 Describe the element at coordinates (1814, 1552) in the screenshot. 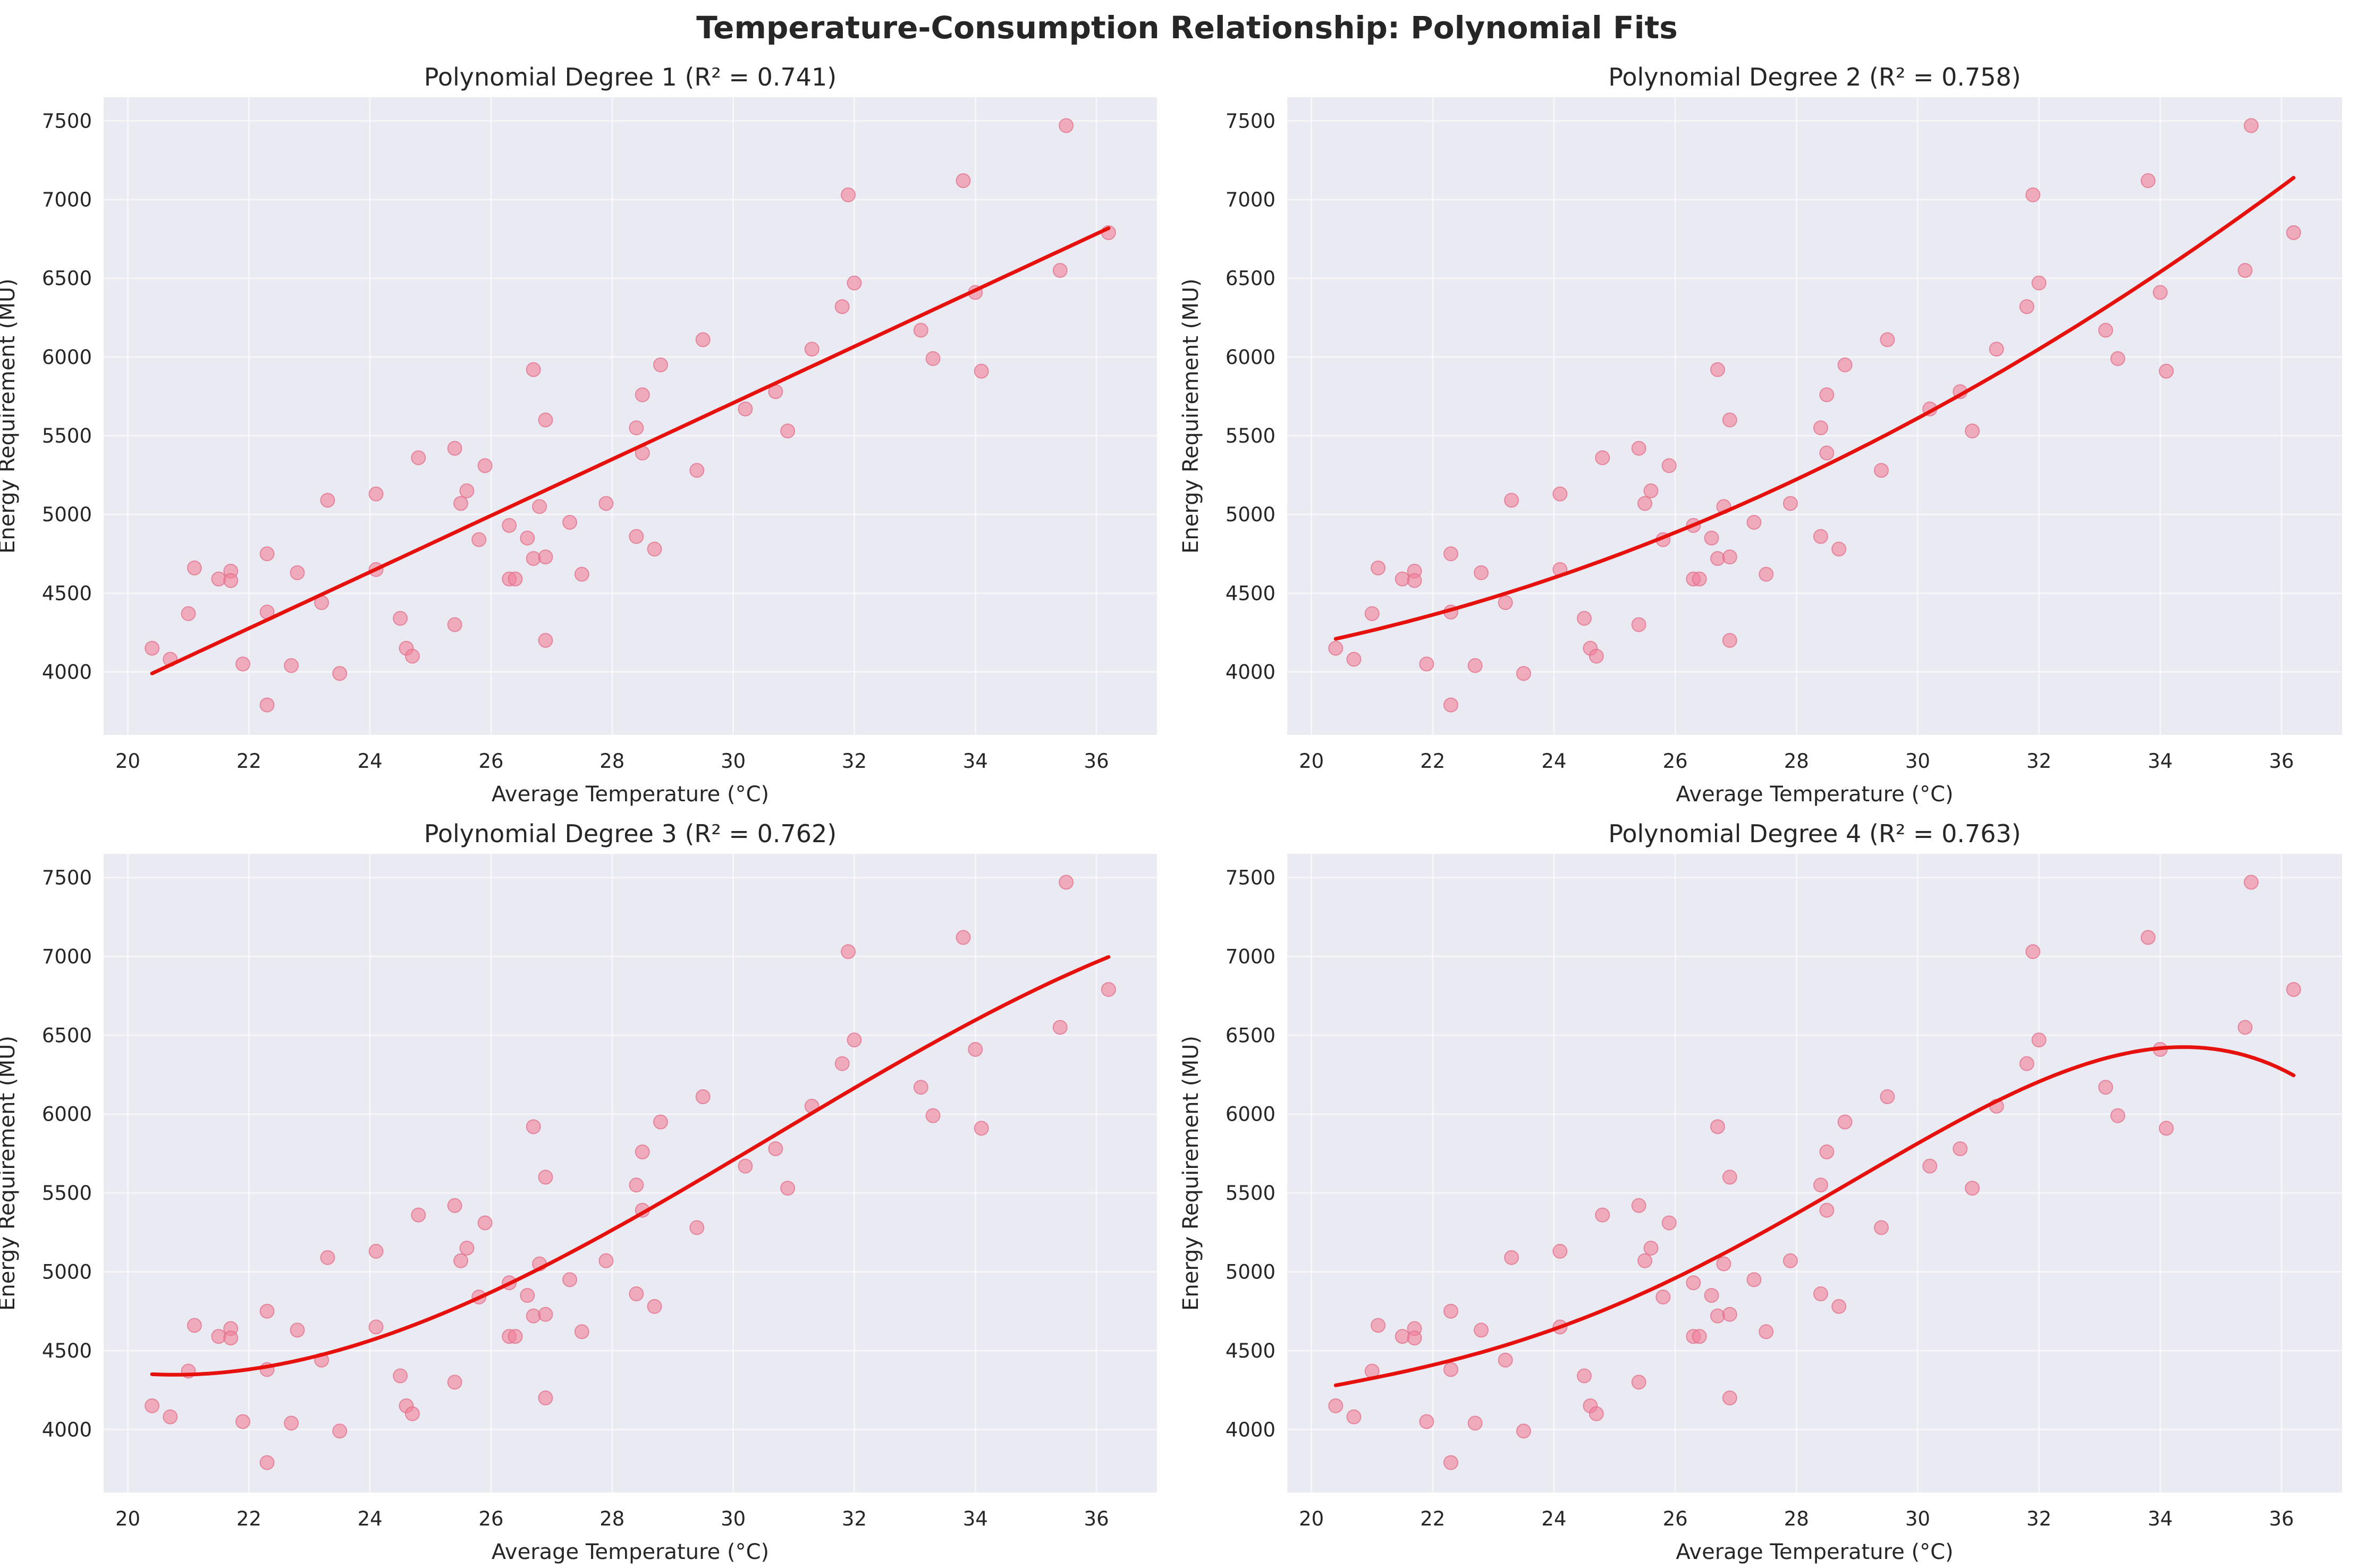

I see `x-axis-label: Average Temperature (°C)` at that location.